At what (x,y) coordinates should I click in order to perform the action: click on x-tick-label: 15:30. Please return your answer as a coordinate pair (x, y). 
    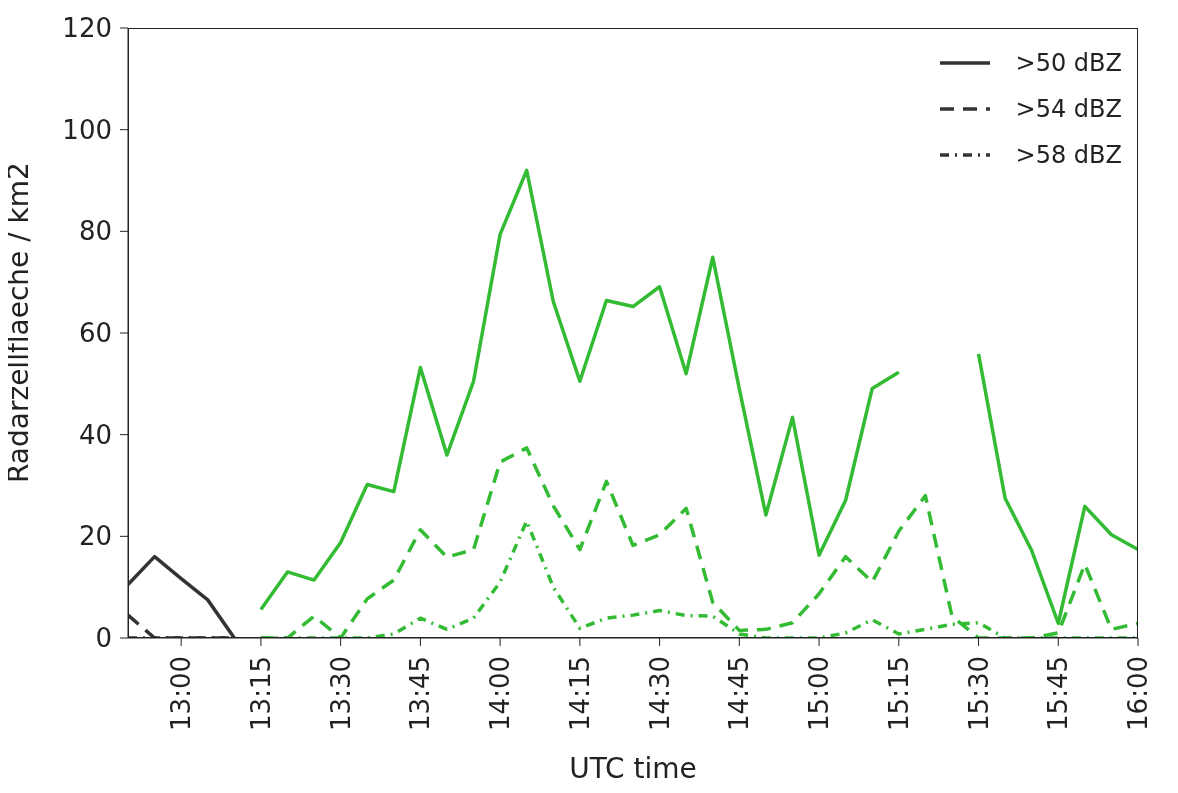
    Looking at the image, I should click on (978, 693).